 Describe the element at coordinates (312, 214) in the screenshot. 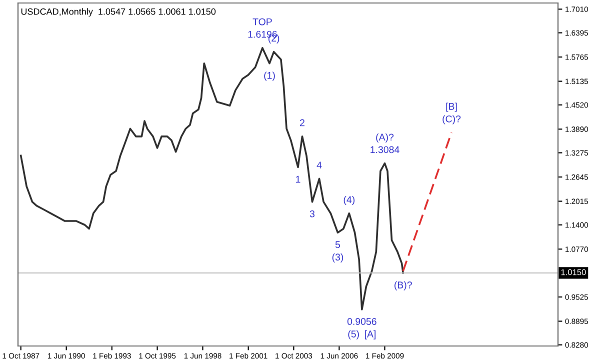

I see `annotation: 3` at that location.